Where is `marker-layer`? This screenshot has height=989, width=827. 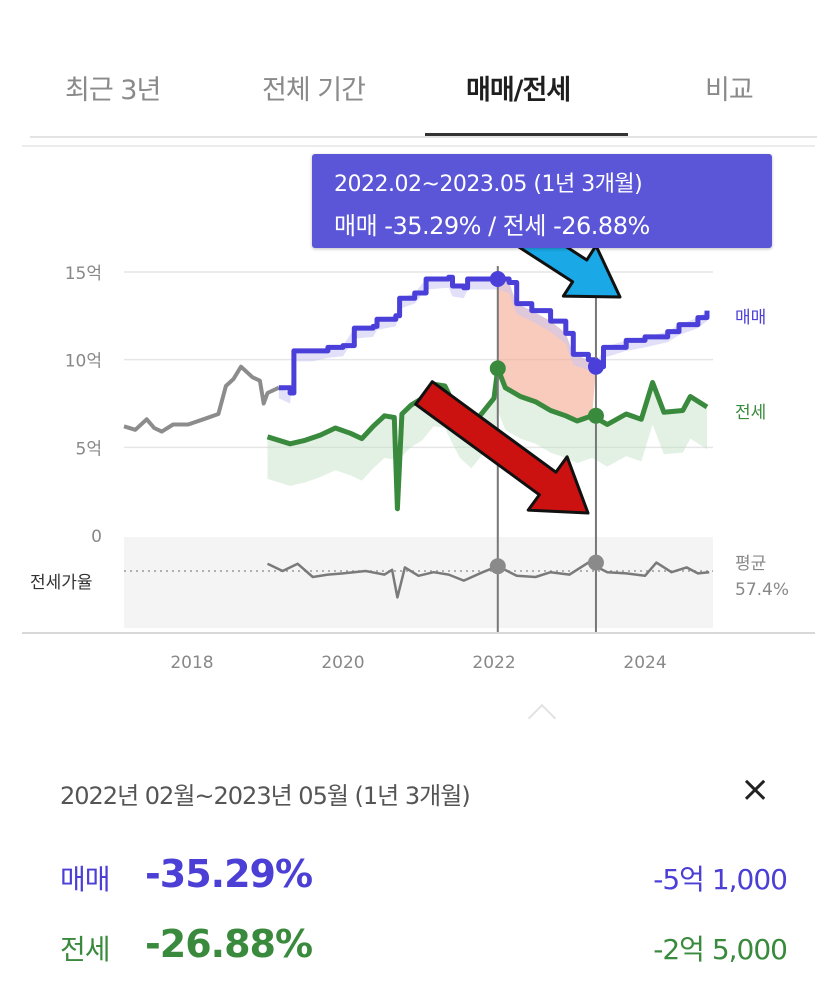 marker-layer is located at coordinates (546, 423).